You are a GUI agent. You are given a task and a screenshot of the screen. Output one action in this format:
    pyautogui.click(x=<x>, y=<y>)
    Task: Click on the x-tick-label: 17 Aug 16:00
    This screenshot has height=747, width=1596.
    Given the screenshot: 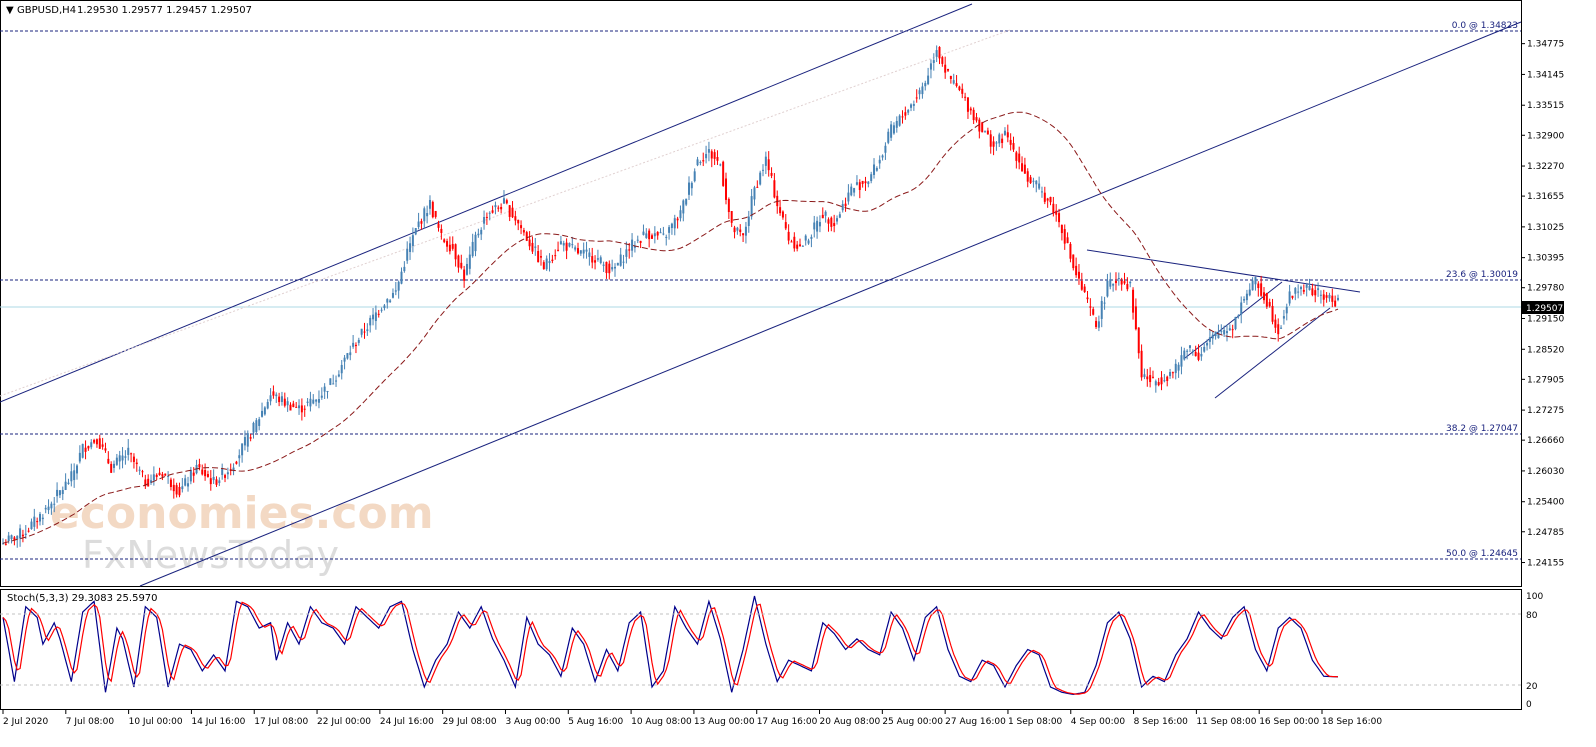 What is the action you would take?
    pyautogui.click(x=787, y=722)
    